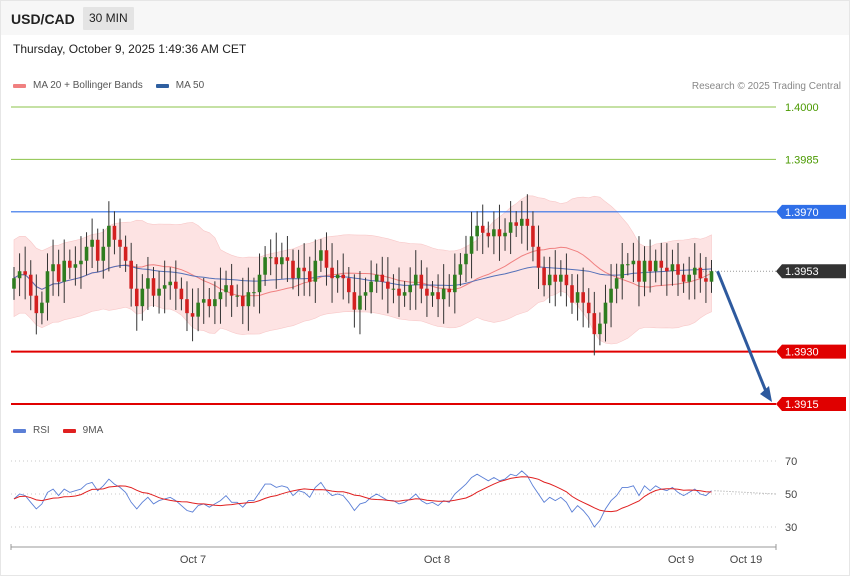  What do you see at coordinates (130, 49) in the screenshot?
I see `chart-datetime: Thursday, October 9, 2025 1:49:36 AM CET` at bounding box center [130, 49].